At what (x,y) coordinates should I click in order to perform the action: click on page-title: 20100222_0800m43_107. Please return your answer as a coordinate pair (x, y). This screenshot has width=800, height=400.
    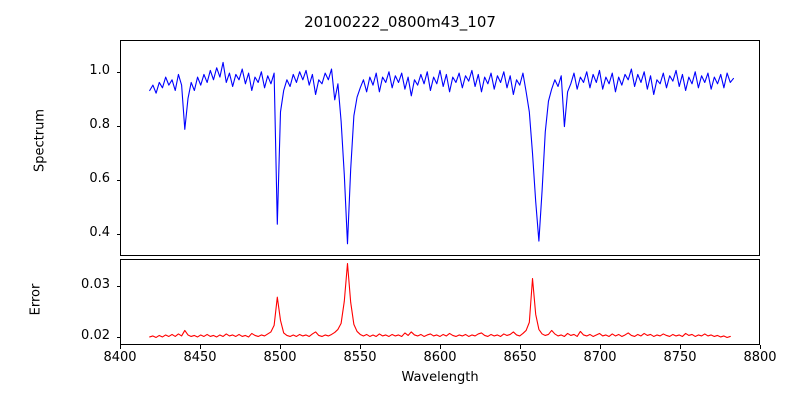
    Looking at the image, I should click on (400, 22).